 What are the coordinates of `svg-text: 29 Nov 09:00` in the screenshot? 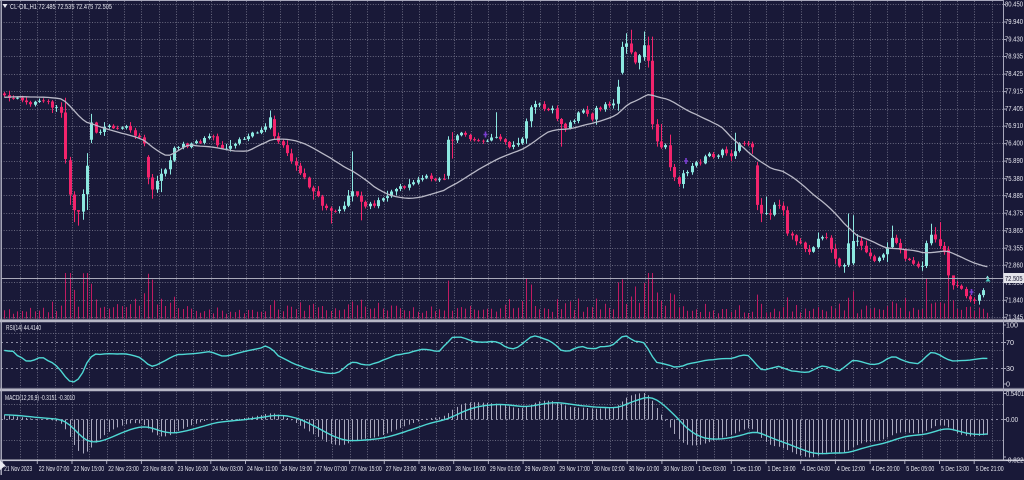 It's located at (540, 468).